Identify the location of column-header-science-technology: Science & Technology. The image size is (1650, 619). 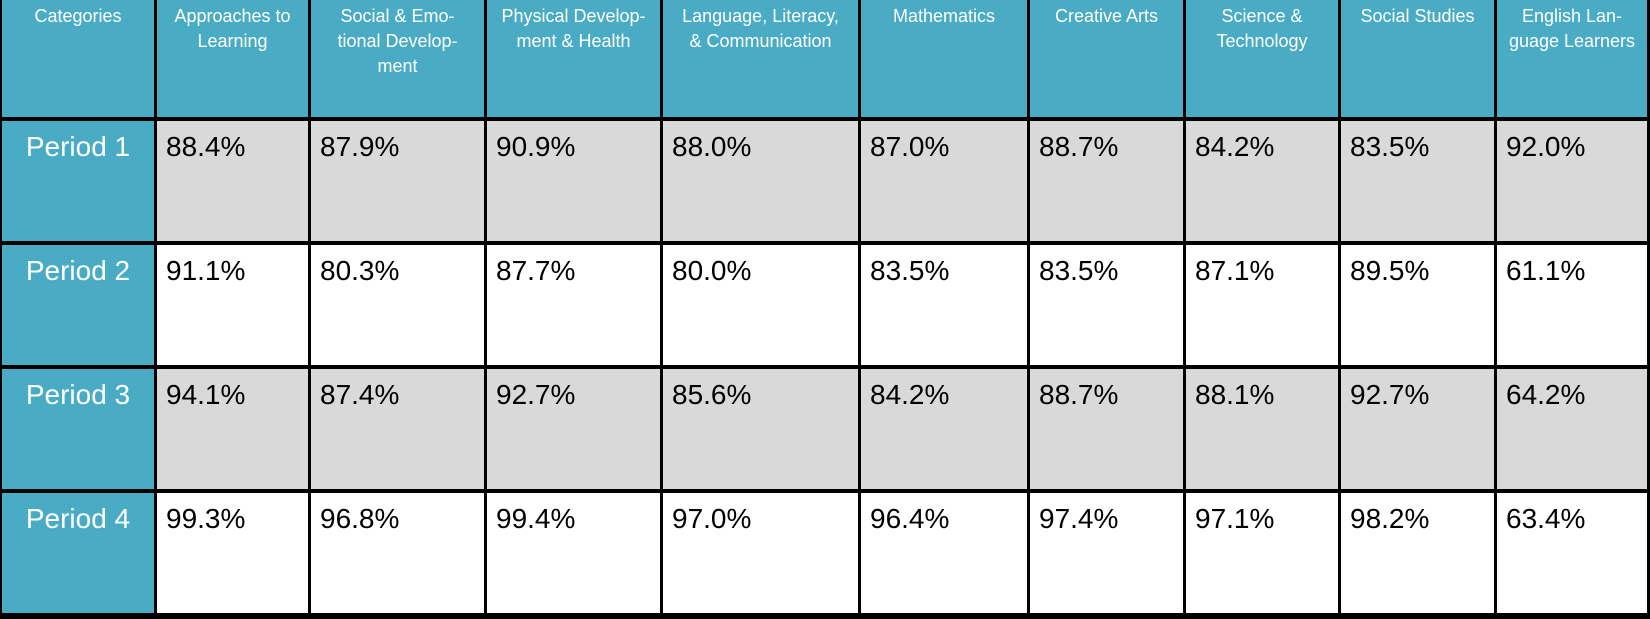
(1262, 58).